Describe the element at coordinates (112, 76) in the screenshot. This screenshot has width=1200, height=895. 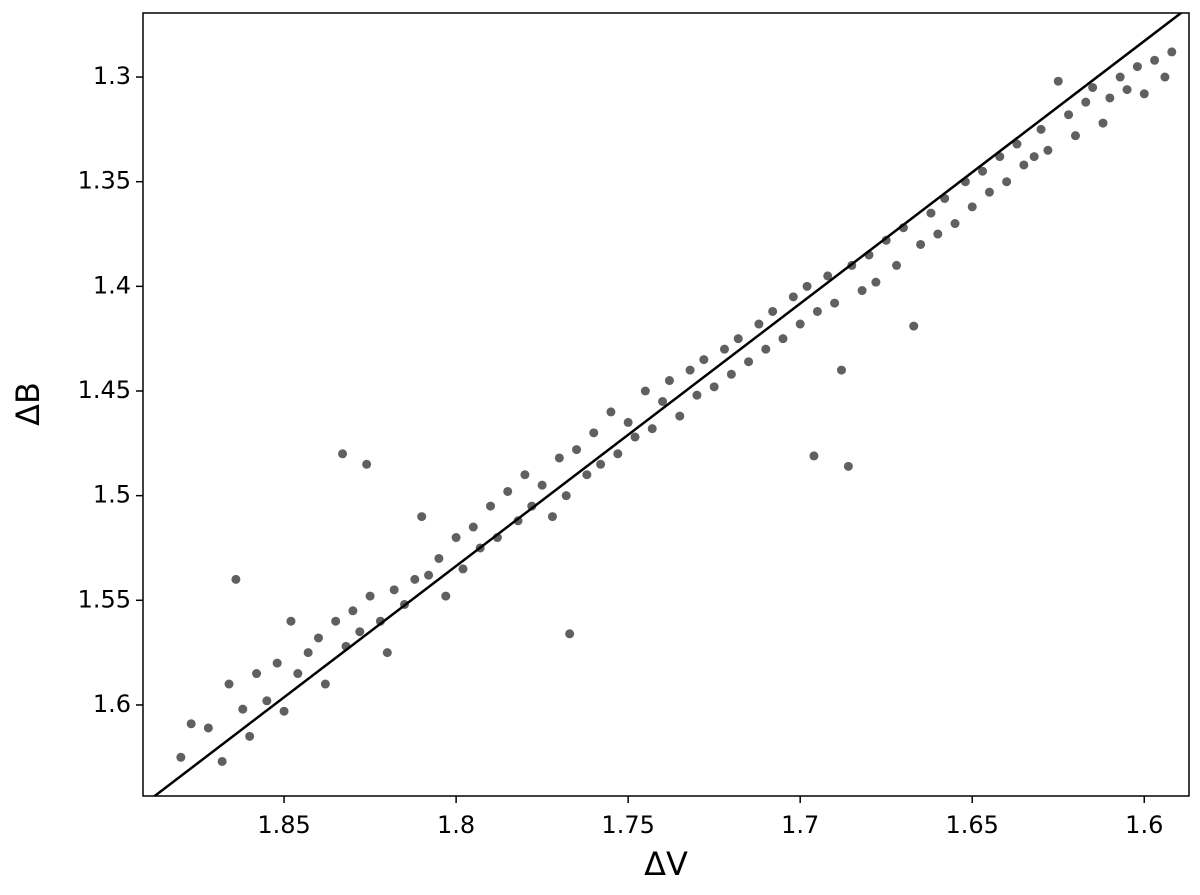
I see `y-tick-label: 1.3` at that location.